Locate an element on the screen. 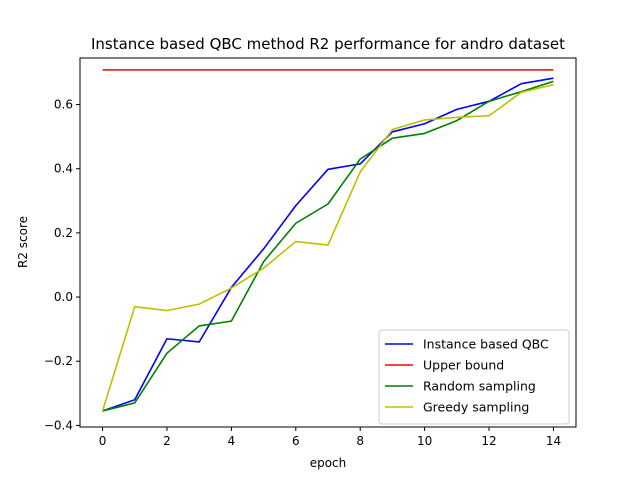 This screenshot has width=640, height=480. y-axis-label: R2 score is located at coordinates (23, 242).